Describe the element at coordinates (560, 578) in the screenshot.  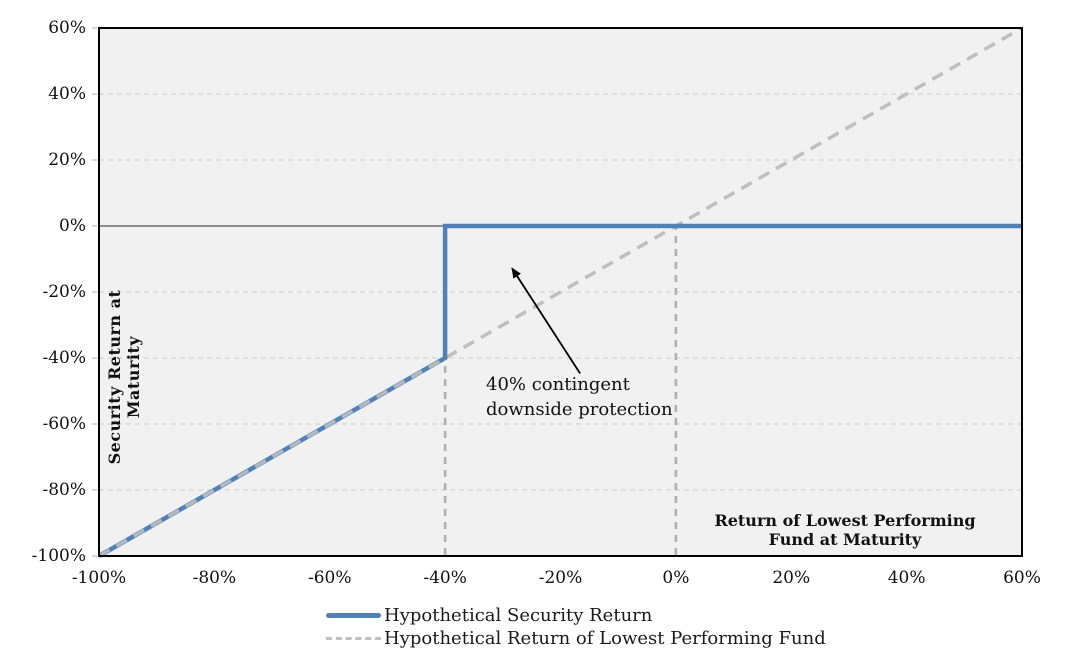
I see `x-axis-tick-label: -20%` at that location.